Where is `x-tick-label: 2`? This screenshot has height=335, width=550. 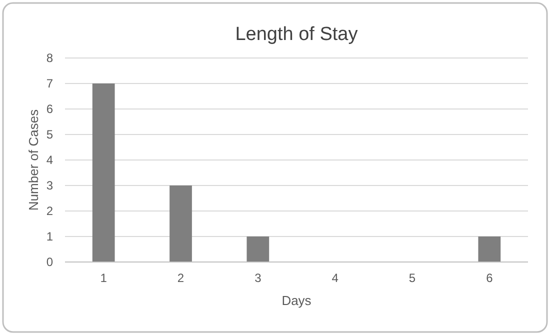
x-tick-label: 2 is located at coordinates (180, 278).